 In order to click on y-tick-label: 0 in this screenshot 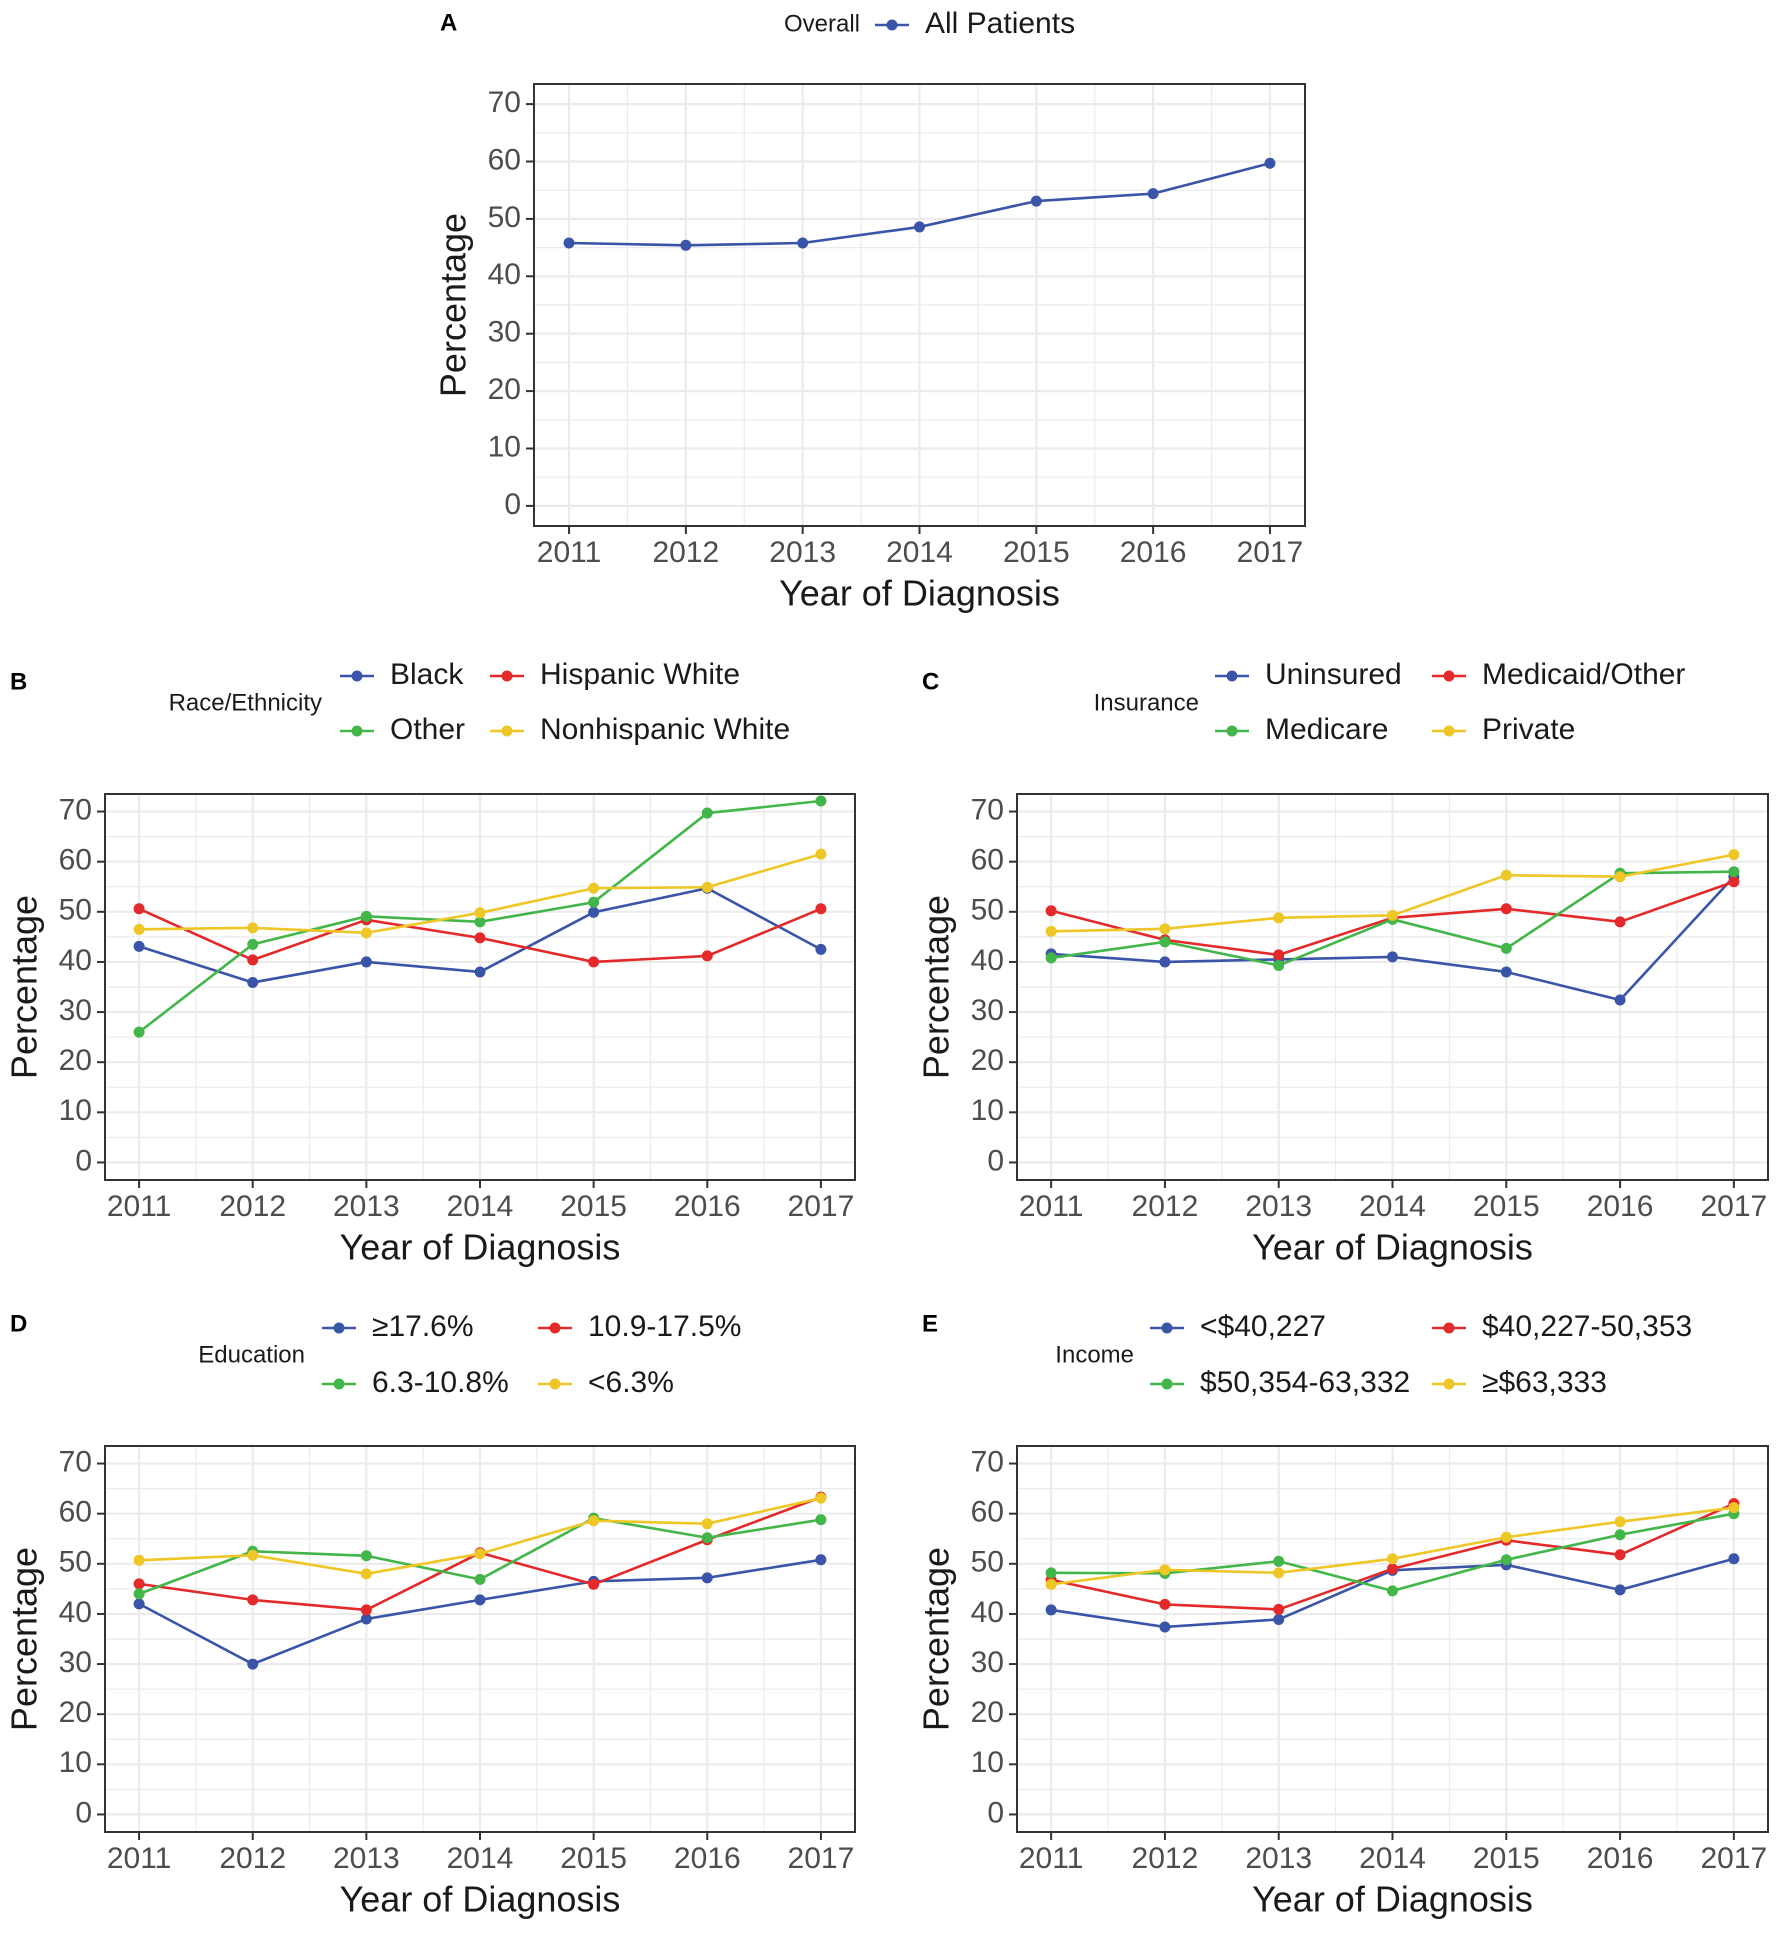, I will do `click(83, 1160)`.